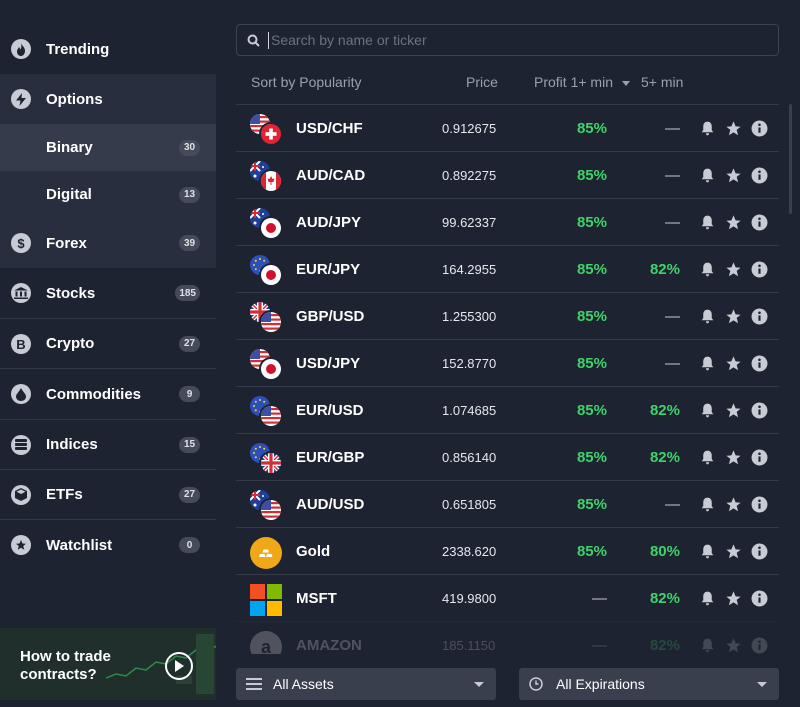 This screenshot has width=800, height=707. Describe the element at coordinates (662, 82) in the screenshot. I see `profit-5min-header: 5+ min` at that location.